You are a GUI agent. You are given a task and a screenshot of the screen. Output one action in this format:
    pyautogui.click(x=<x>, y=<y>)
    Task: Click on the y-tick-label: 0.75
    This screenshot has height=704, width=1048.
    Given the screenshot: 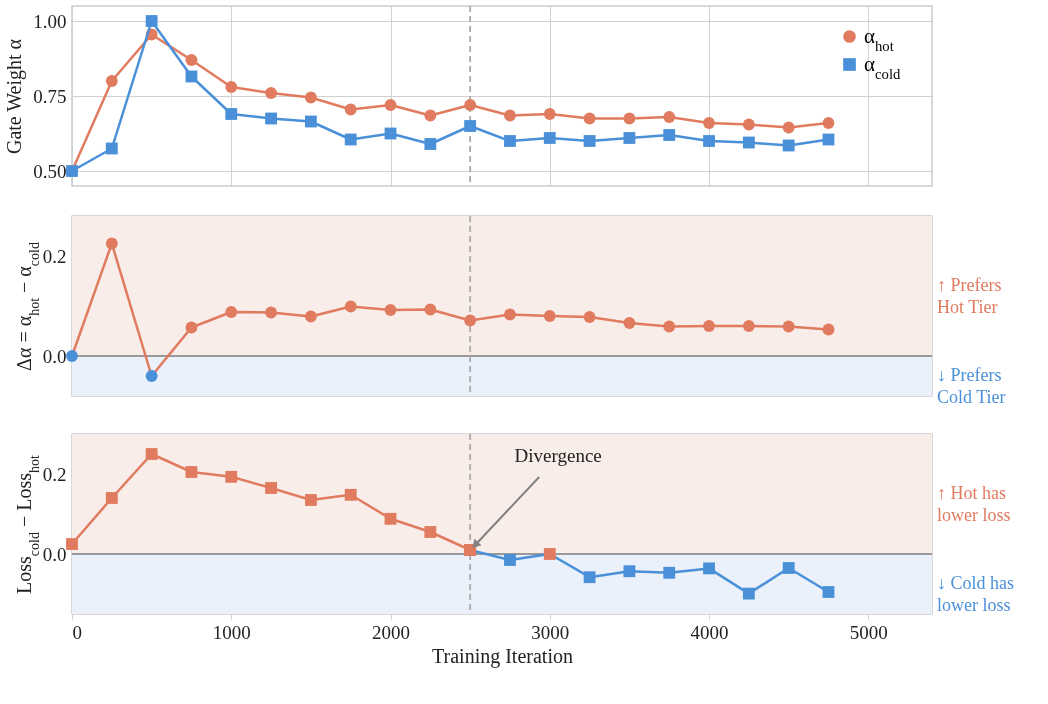 What is the action you would take?
    pyautogui.click(x=50, y=96)
    